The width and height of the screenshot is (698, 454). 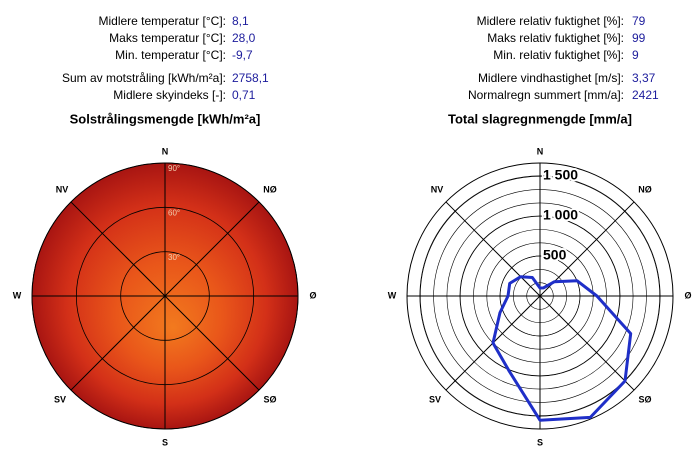 What do you see at coordinates (174, 168) in the screenshot?
I see `r-tick-label: 90°` at bounding box center [174, 168].